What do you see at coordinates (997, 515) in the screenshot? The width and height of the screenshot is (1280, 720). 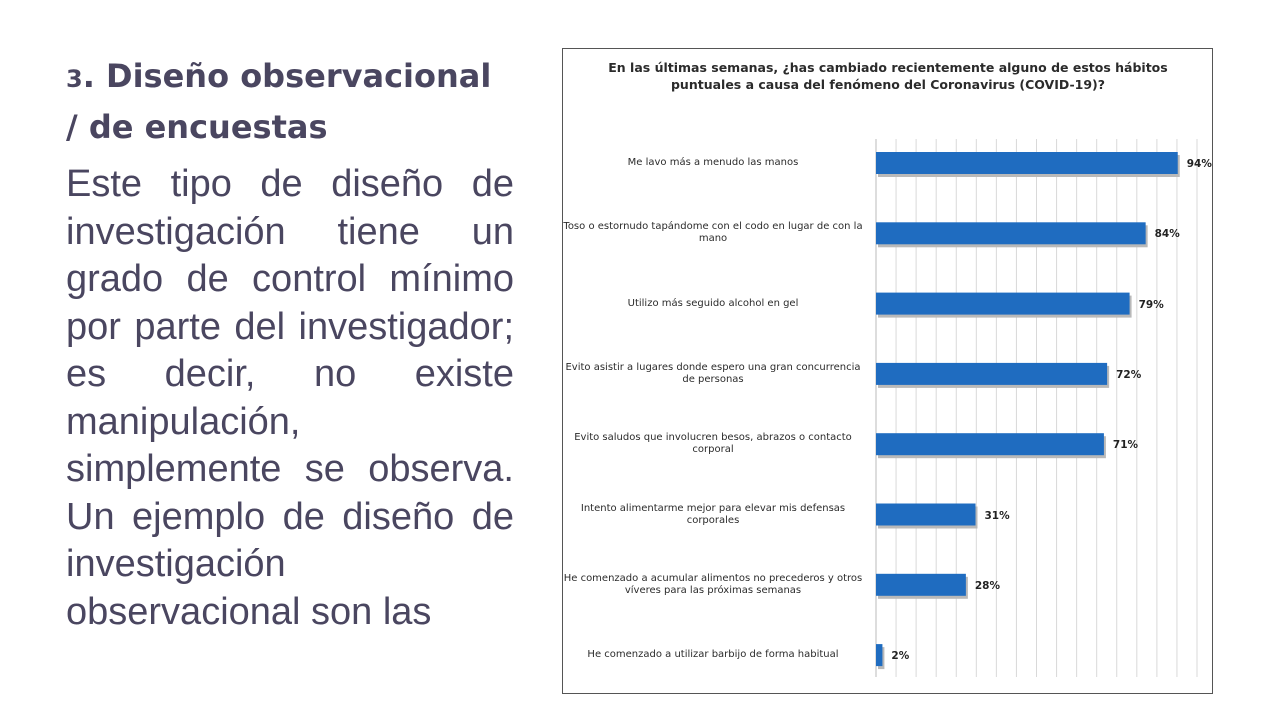 I see `data-label: 31%` at bounding box center [997, 515].